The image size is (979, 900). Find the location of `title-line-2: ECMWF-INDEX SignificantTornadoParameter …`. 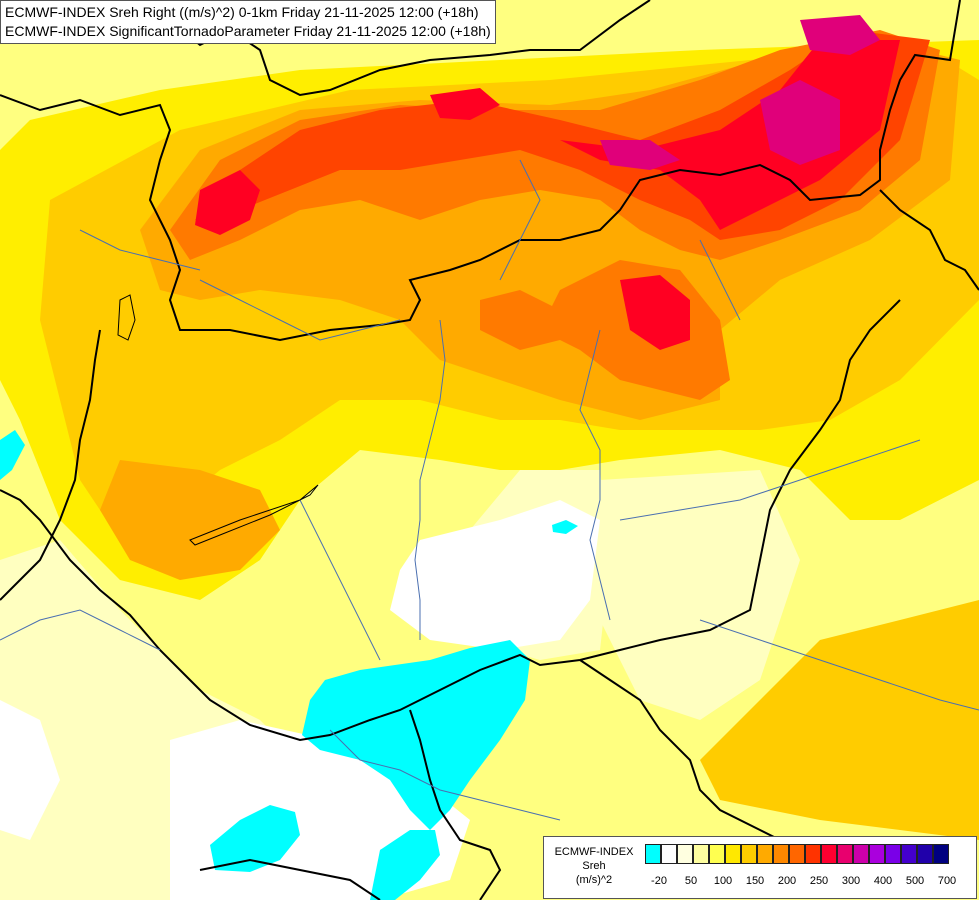

title-line-2: ECMWF-INDEX SignificantTornadoParameter … is located at coordinates (248, 31).